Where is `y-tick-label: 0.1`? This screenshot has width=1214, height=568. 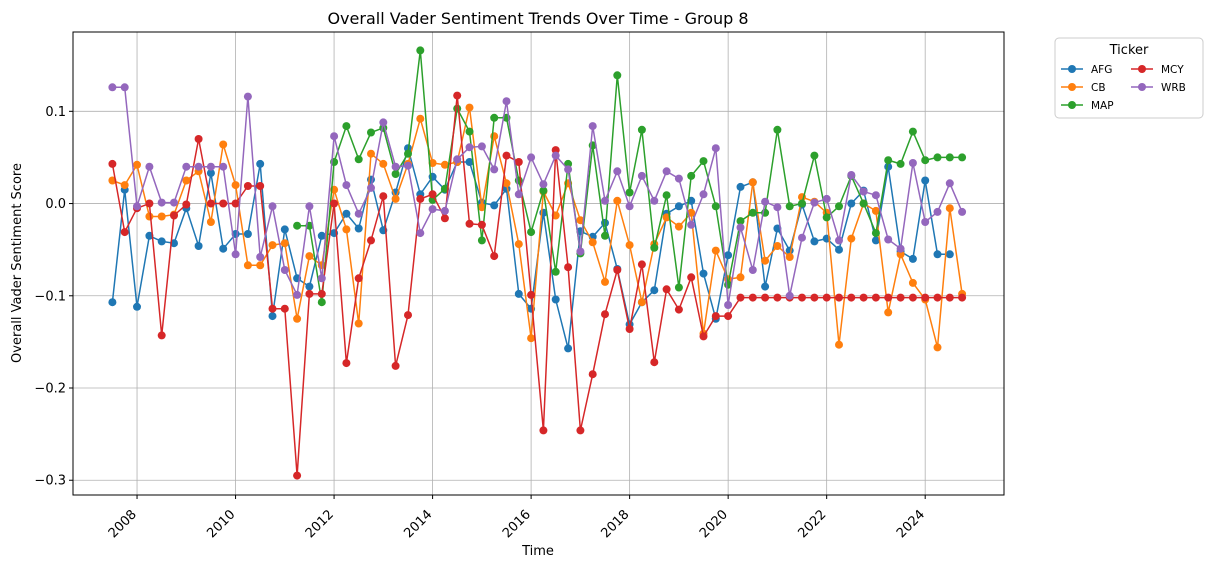 y-tick-label: 0.1 is located at coordinates (55, 112).